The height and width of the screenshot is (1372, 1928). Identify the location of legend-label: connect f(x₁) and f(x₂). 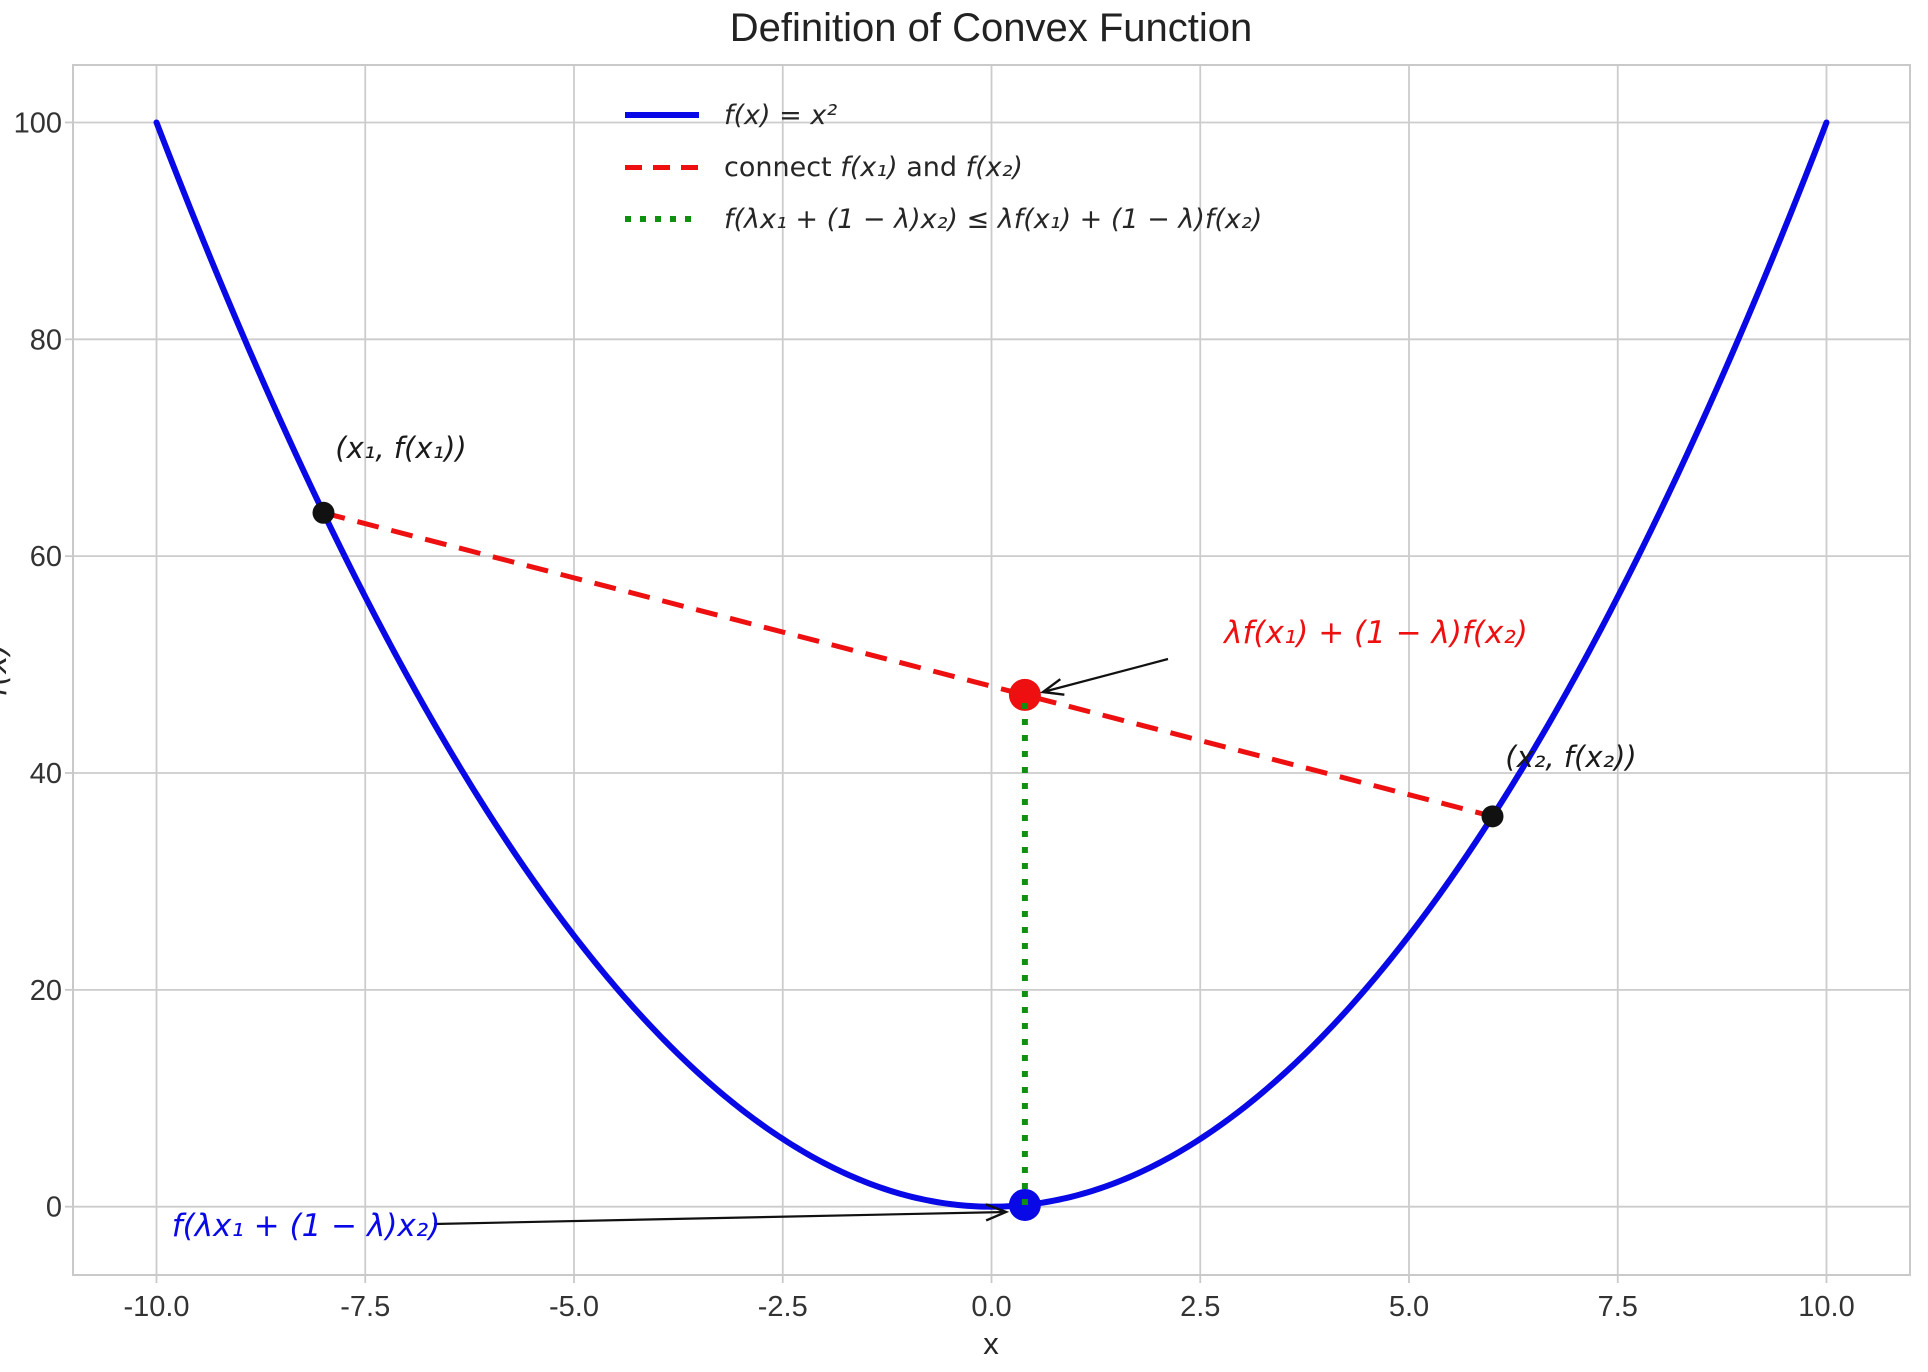
(873, 167).